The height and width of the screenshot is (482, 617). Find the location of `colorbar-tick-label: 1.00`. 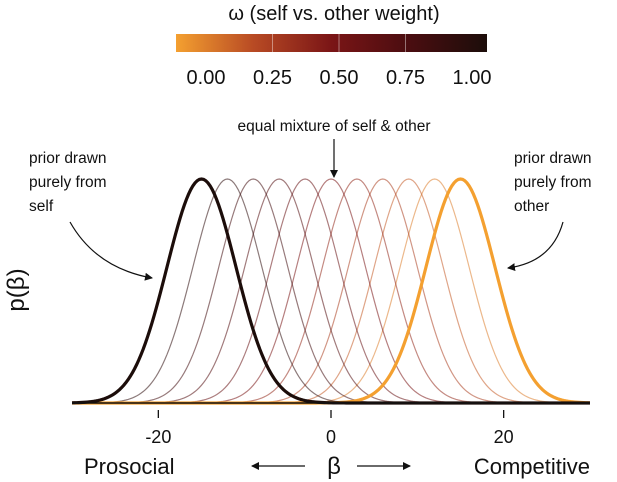

colorbar-tick-label: 1.00 is located at coordinates (472, 78).